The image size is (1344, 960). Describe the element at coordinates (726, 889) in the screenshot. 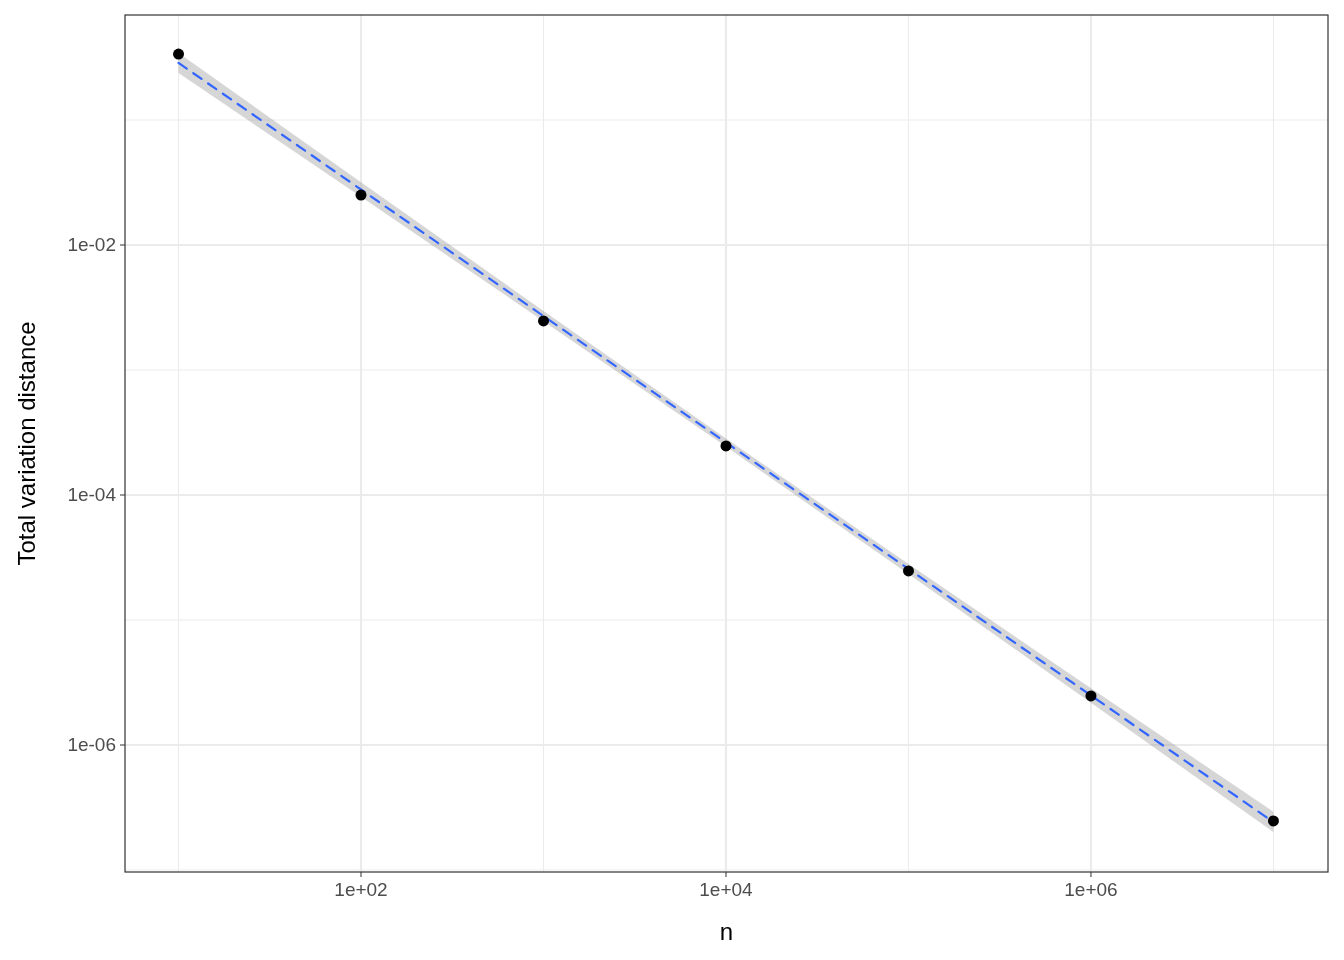

I see `x-tick-label: 1e+04` at that location.